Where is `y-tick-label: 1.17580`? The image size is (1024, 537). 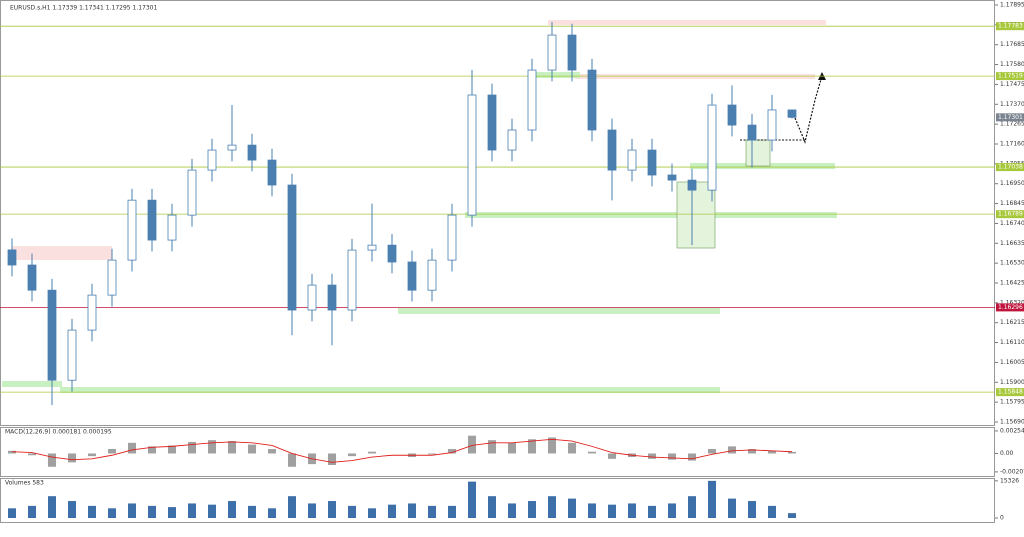
y-tick-label: 1.17580 is located at coordinates (1012, 64).